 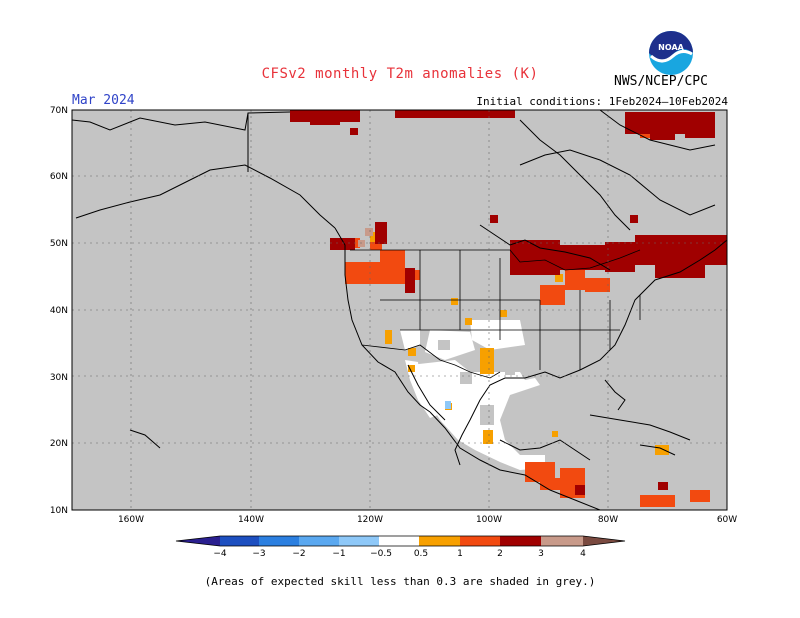 I want to click on lon-label: 60W, so click(x=727, y=520).